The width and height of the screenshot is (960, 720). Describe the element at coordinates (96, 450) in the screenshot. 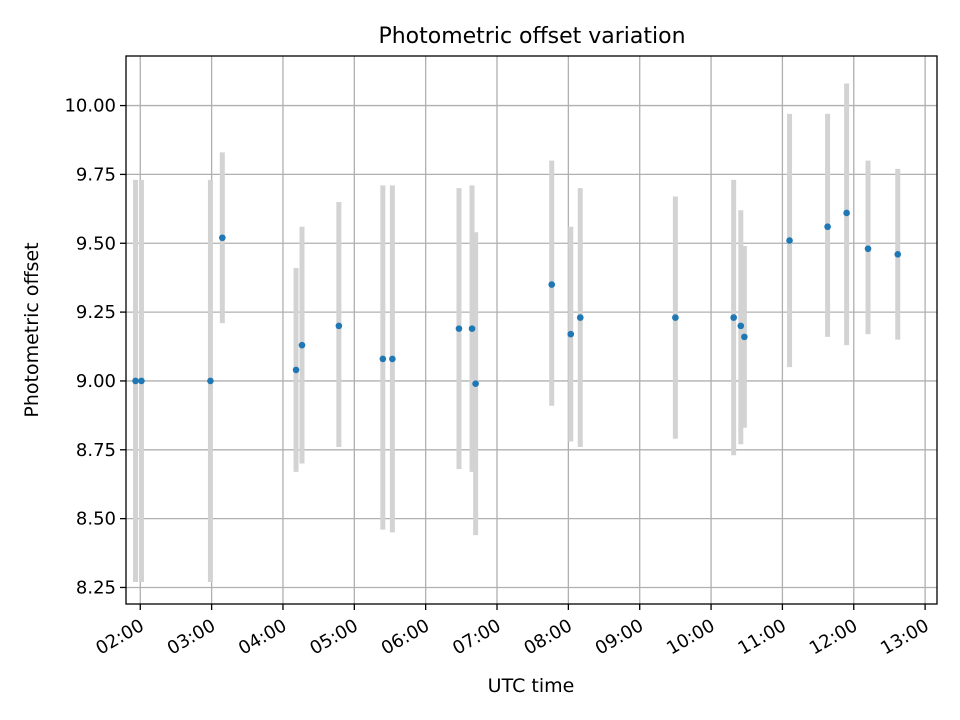

I see `y-tick-label: 8.75` at that location.